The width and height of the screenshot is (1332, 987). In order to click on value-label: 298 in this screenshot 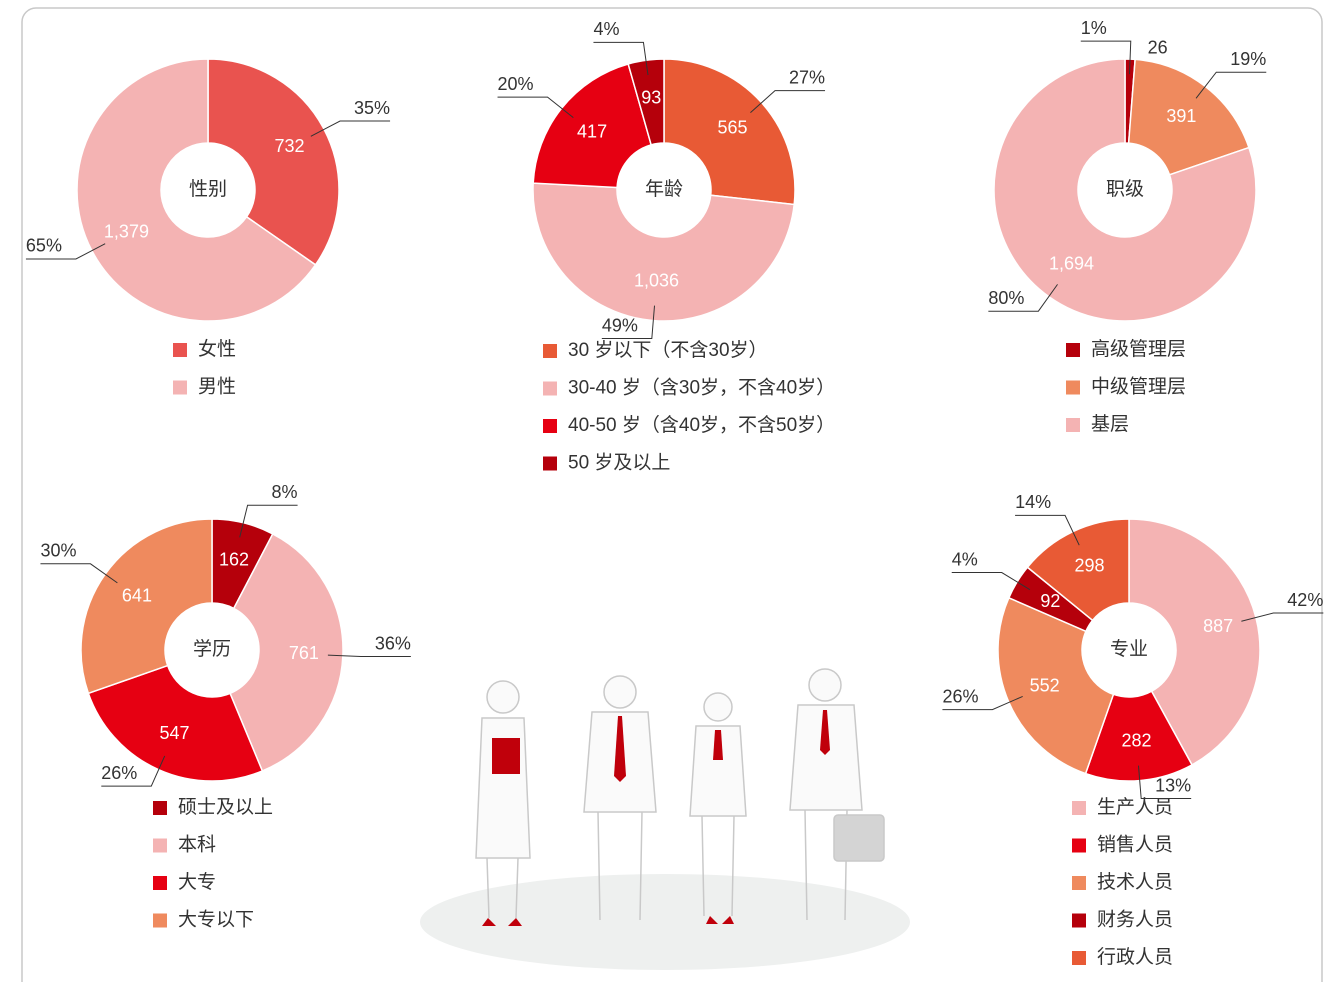, I will do `click(1090, 566)`.